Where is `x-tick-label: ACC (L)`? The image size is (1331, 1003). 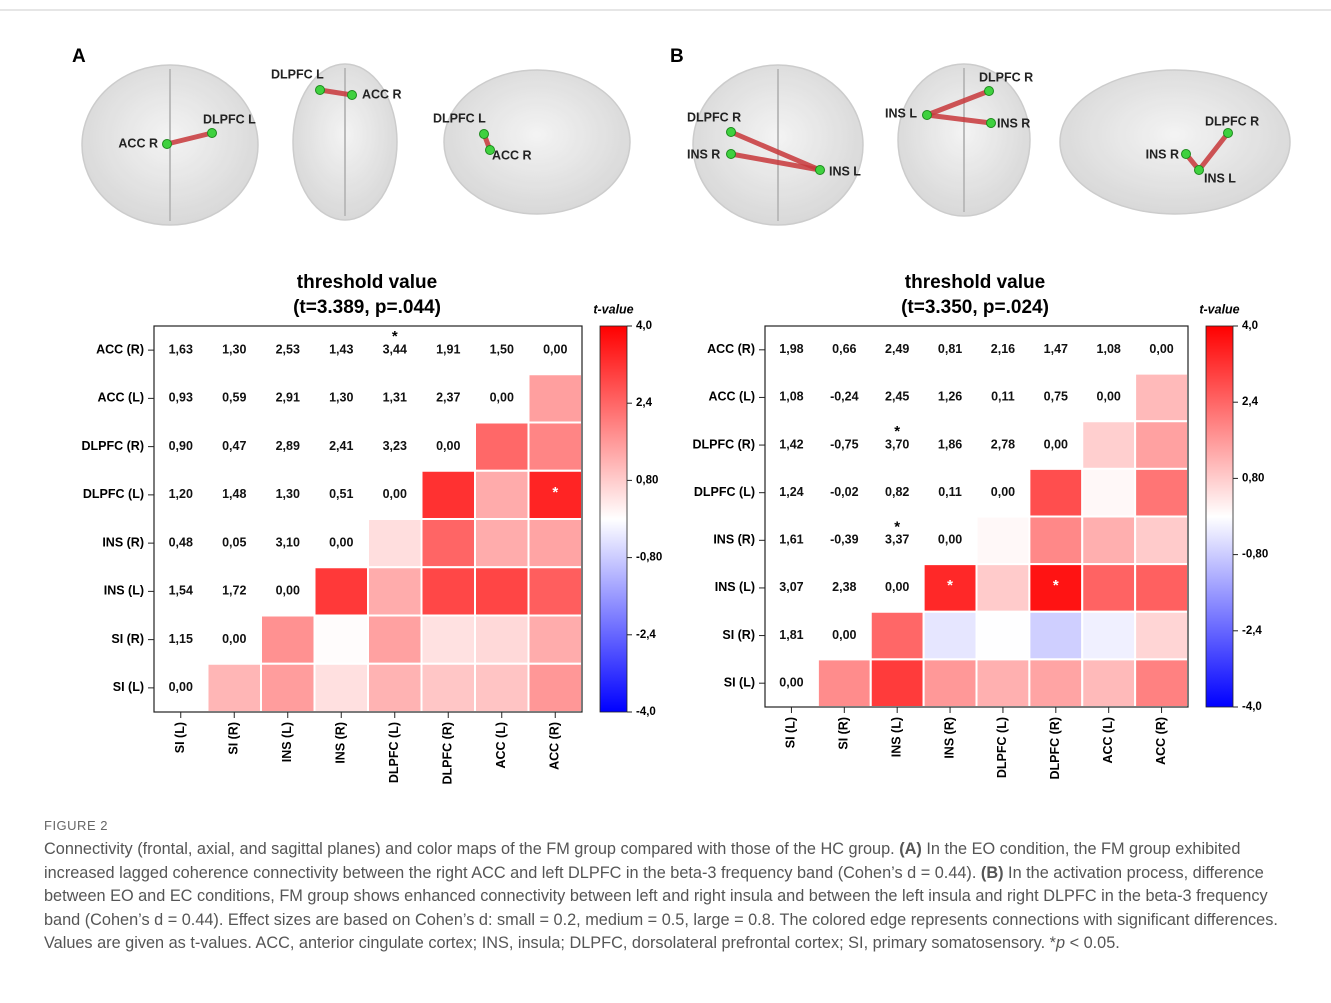 x-tick-label: ACC (L) is located at coordinates (501, 745).